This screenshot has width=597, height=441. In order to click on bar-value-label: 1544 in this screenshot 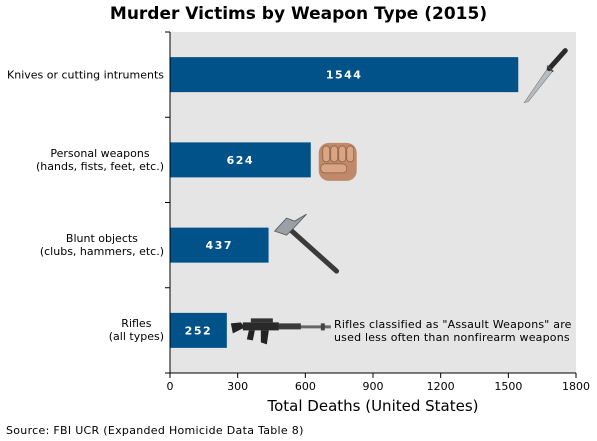, I will do `click(344, 75)`.